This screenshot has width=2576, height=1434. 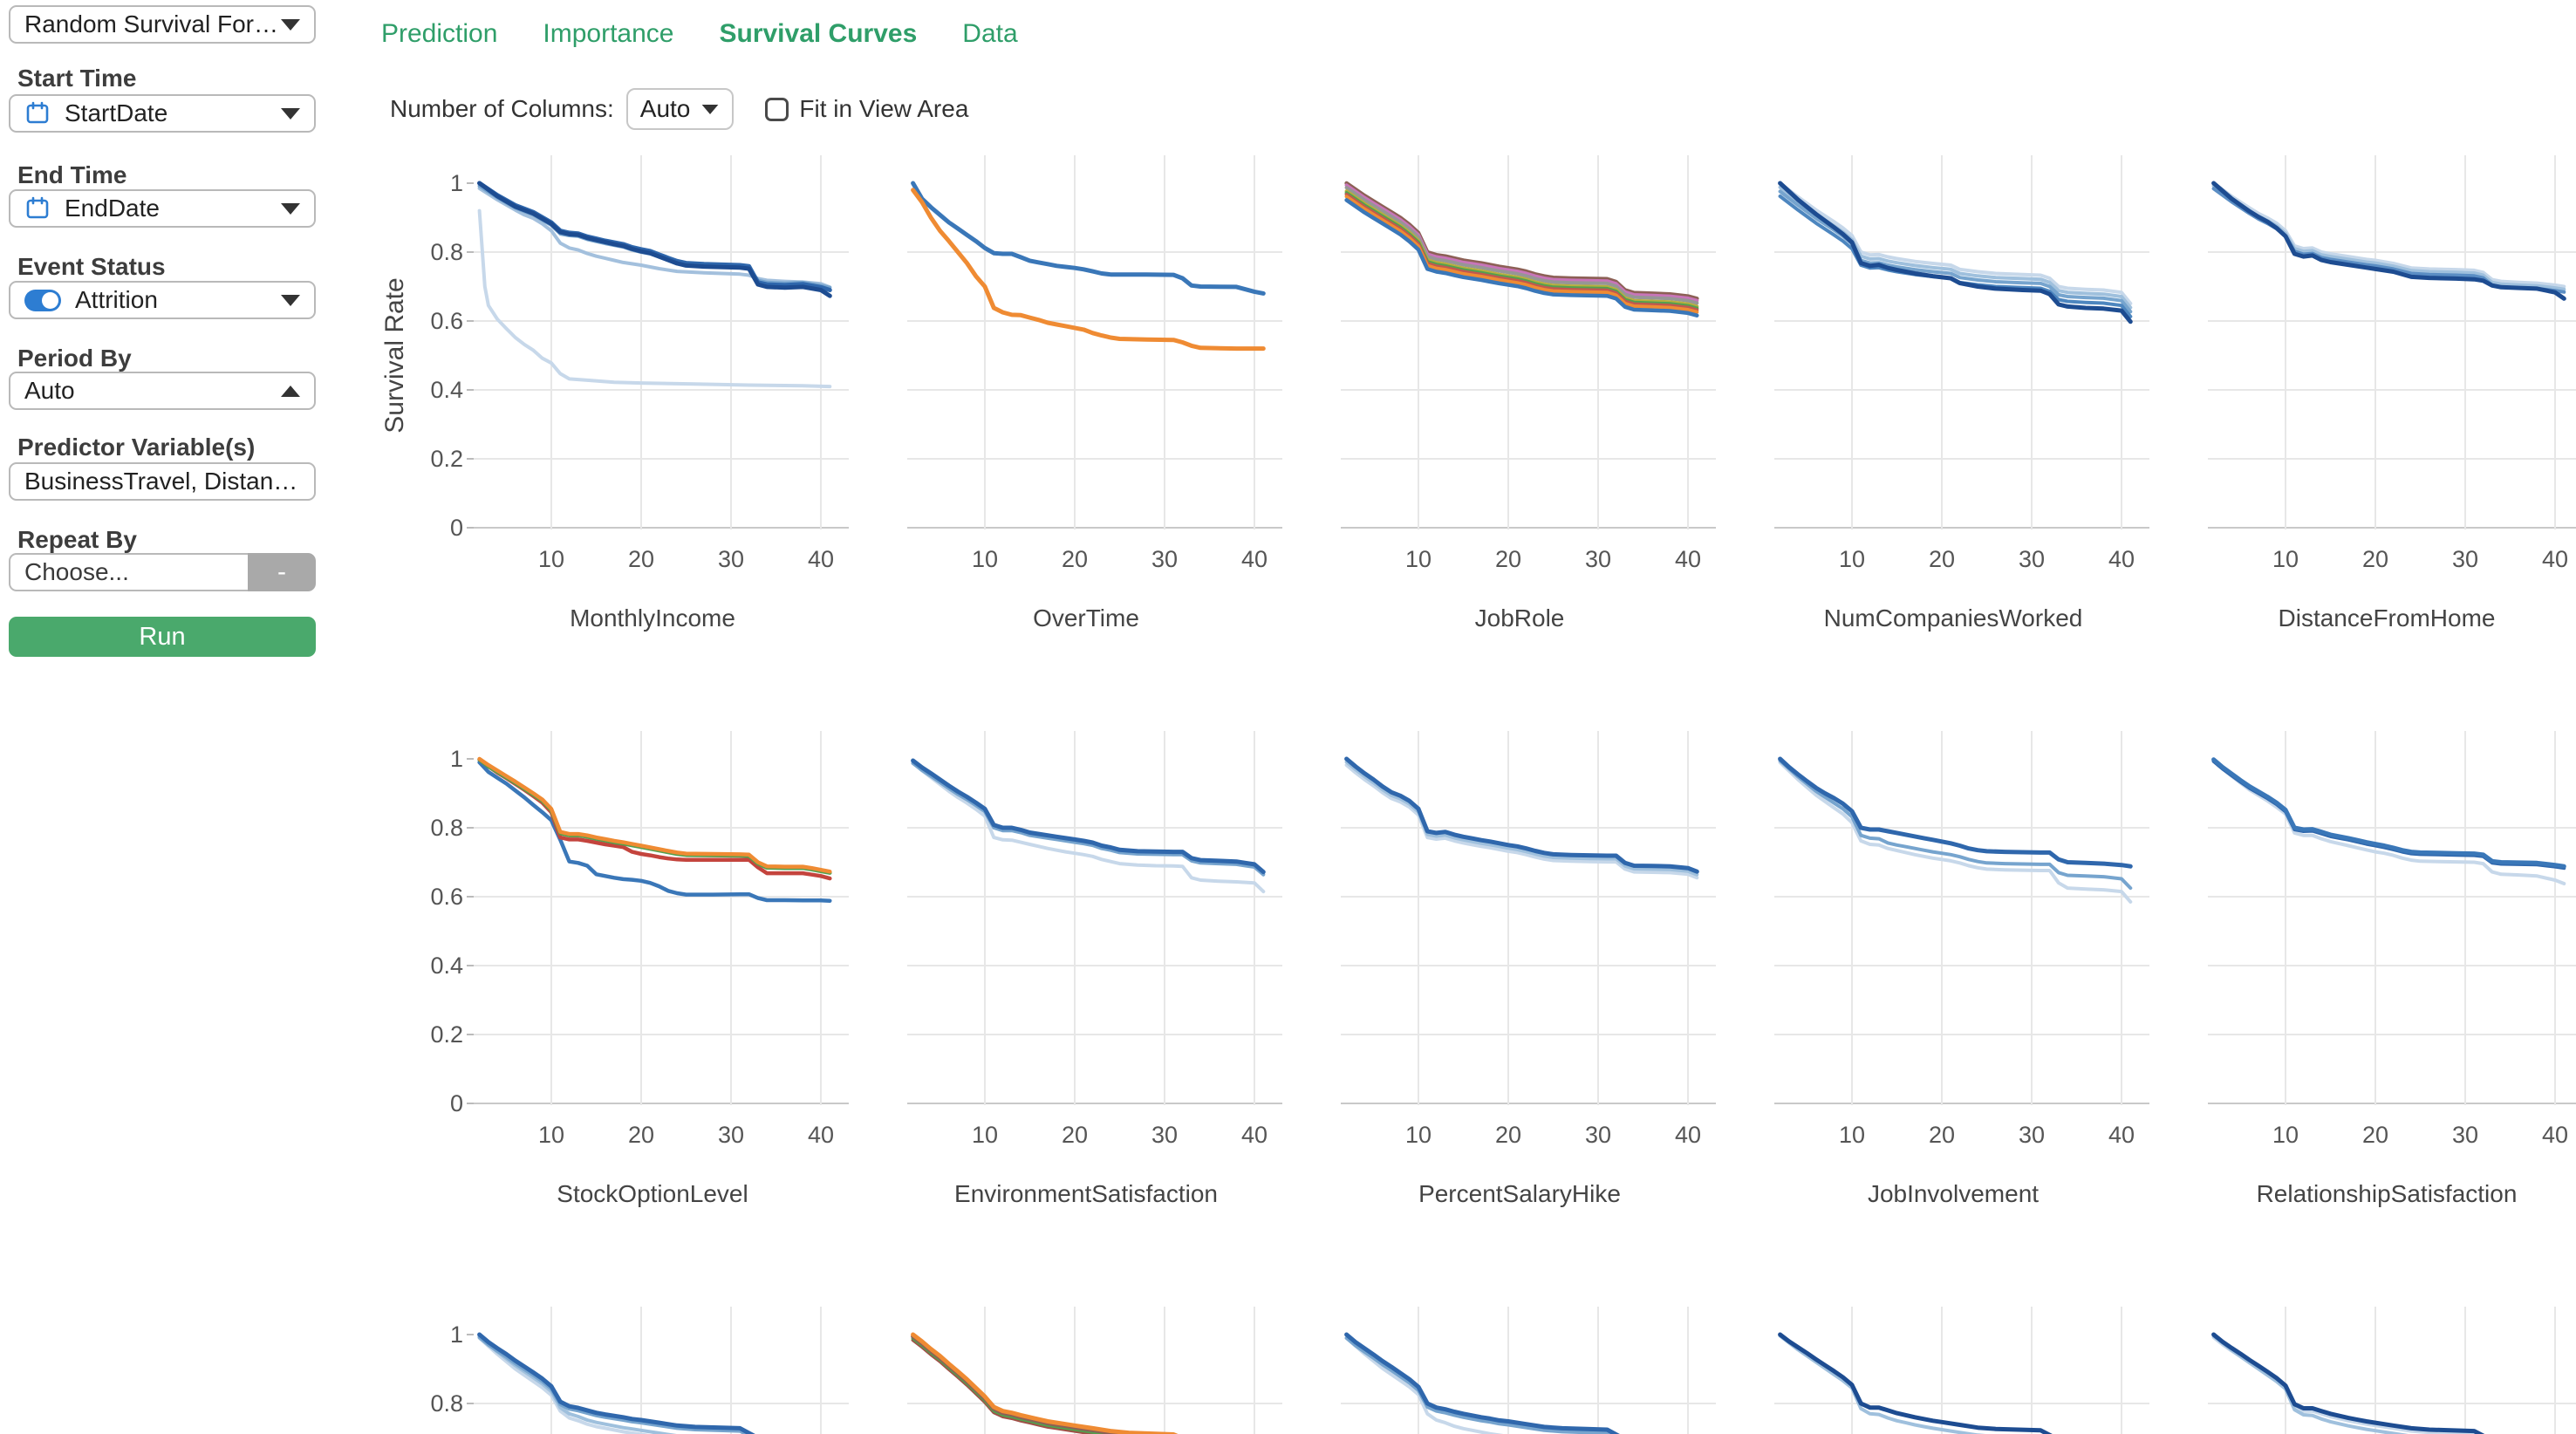 What do you see at coordinates (1955, 256) in the screenshot?
I see `series-g4` at bounding box center [1955, 256].